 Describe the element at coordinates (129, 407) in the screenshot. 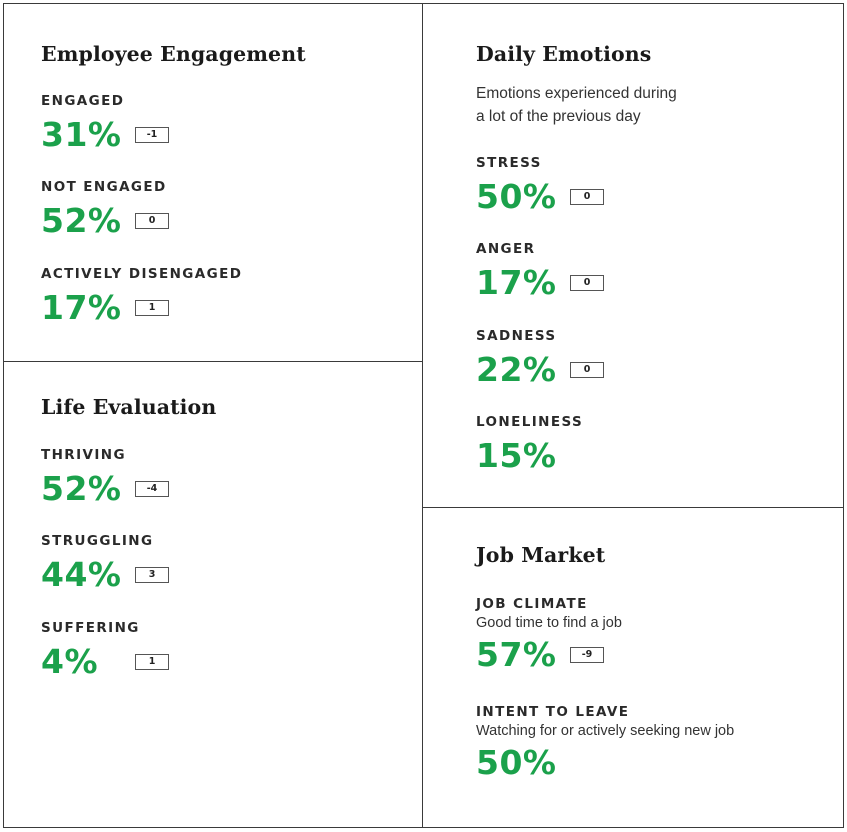

I see `panel-title: Life Evaluation` at that location.